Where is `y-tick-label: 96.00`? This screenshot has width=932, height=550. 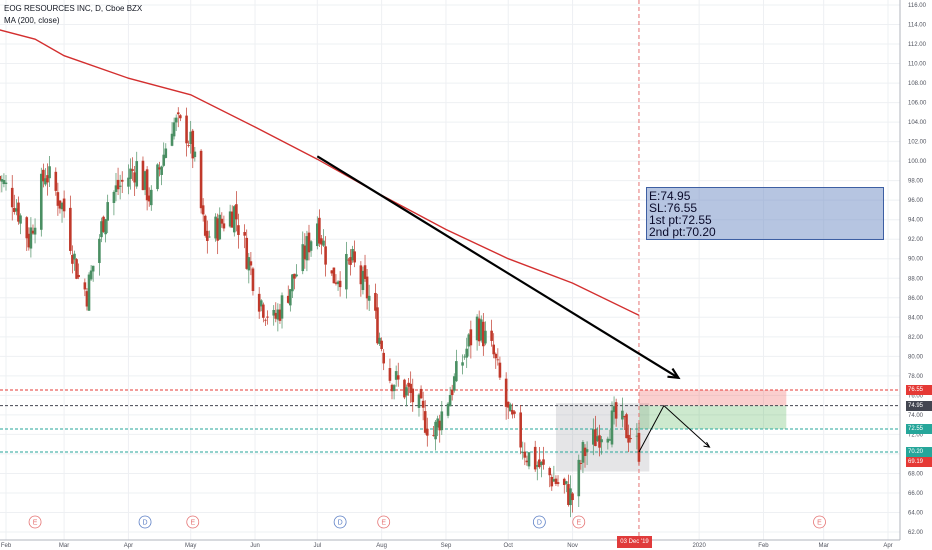
y-tick-label: 96.00 is located at coordinates (916, 201).